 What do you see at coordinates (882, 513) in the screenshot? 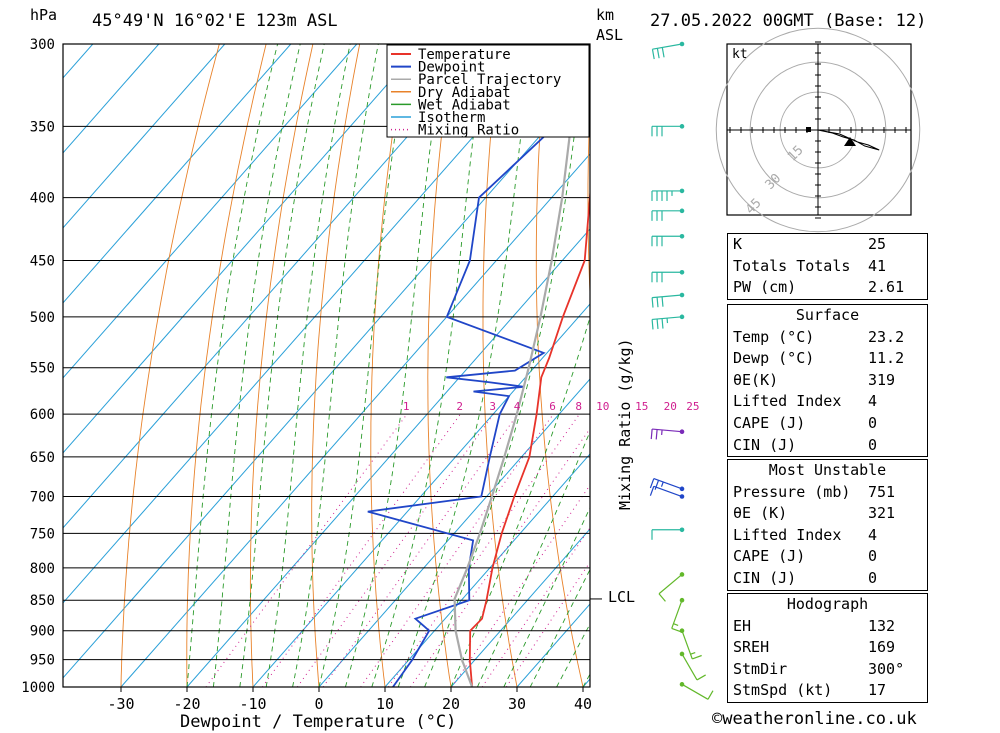
I see `most-unstable-value: 321` at bounding box center [882, 513].